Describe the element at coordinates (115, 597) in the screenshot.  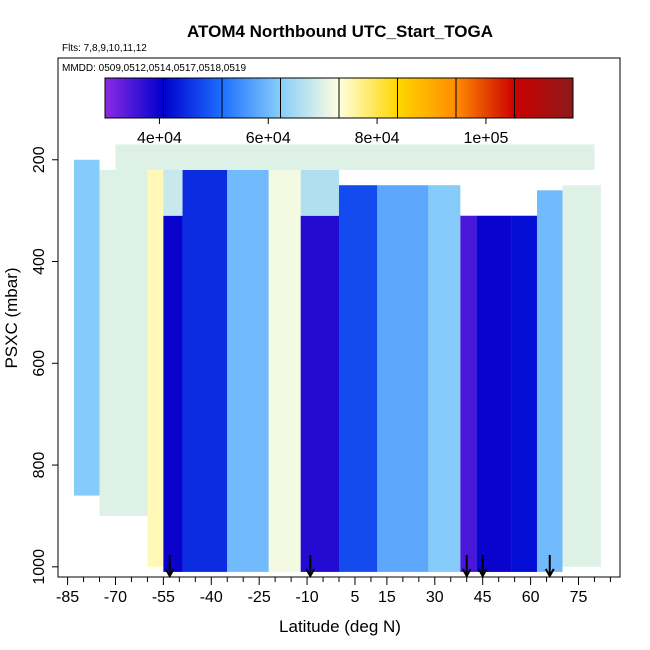
I see `x-tick-label: -70` at that location.